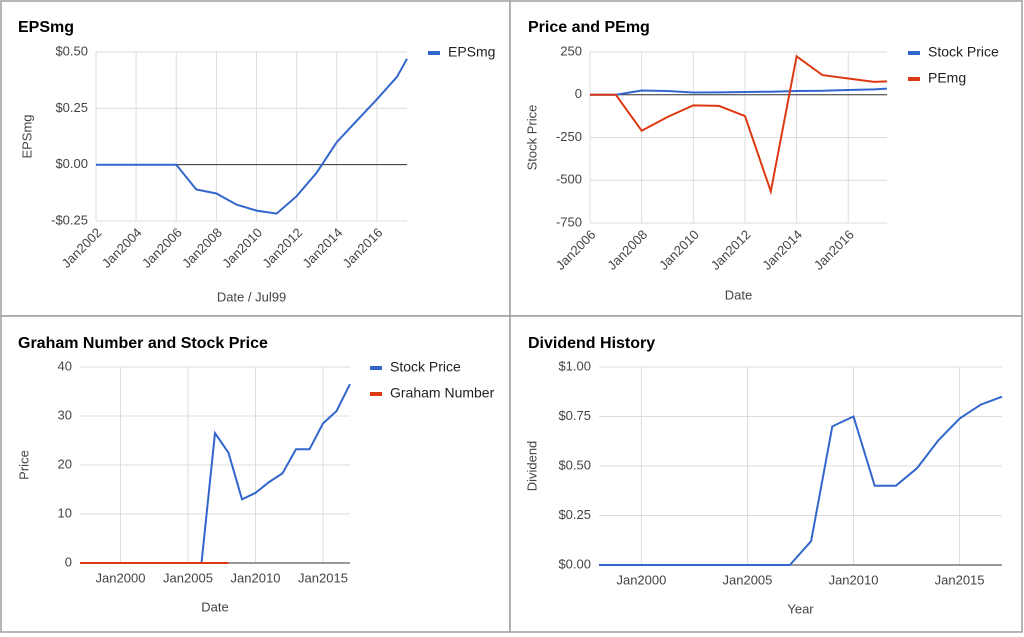 Image resolution: width=1024 pixels, height=637 pixels. What do you see at coordinates (574, 415) in the screenshot?
I see `y-tick-label: $0.75` at bounding box center [574, 415].